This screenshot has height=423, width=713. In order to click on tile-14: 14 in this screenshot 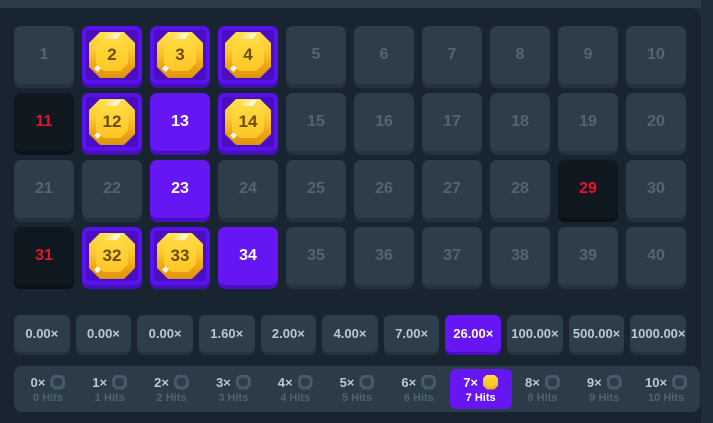, I will do `click(248, 122)`.